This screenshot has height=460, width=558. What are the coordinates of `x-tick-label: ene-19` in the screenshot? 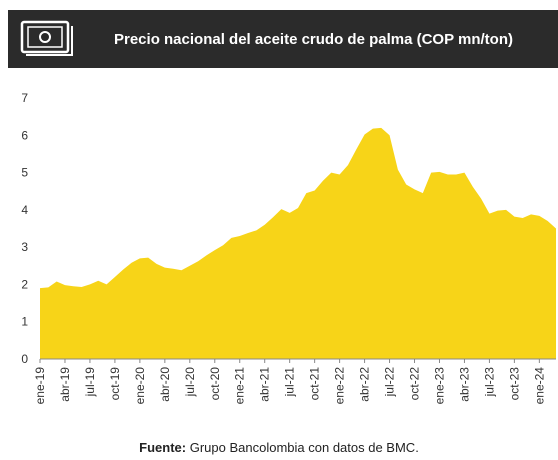 It's located at (40, 386).